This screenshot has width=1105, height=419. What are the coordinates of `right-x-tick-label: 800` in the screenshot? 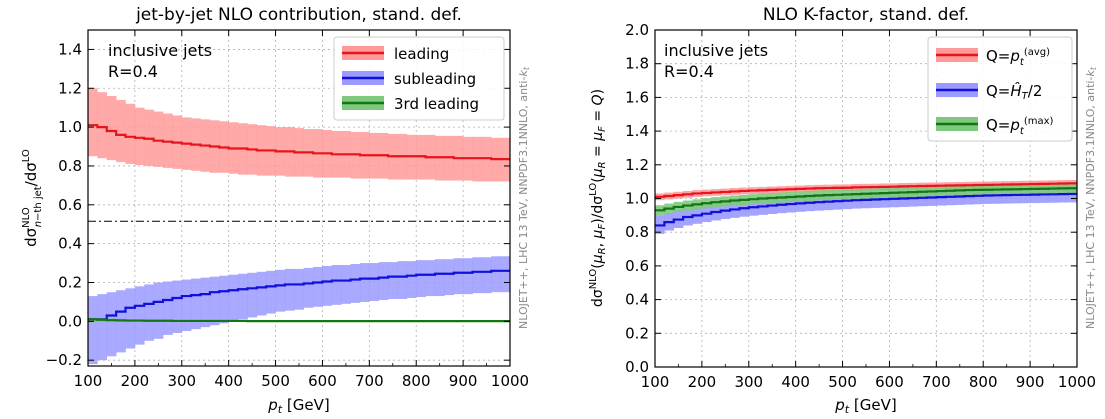 It's located at (983, 382).